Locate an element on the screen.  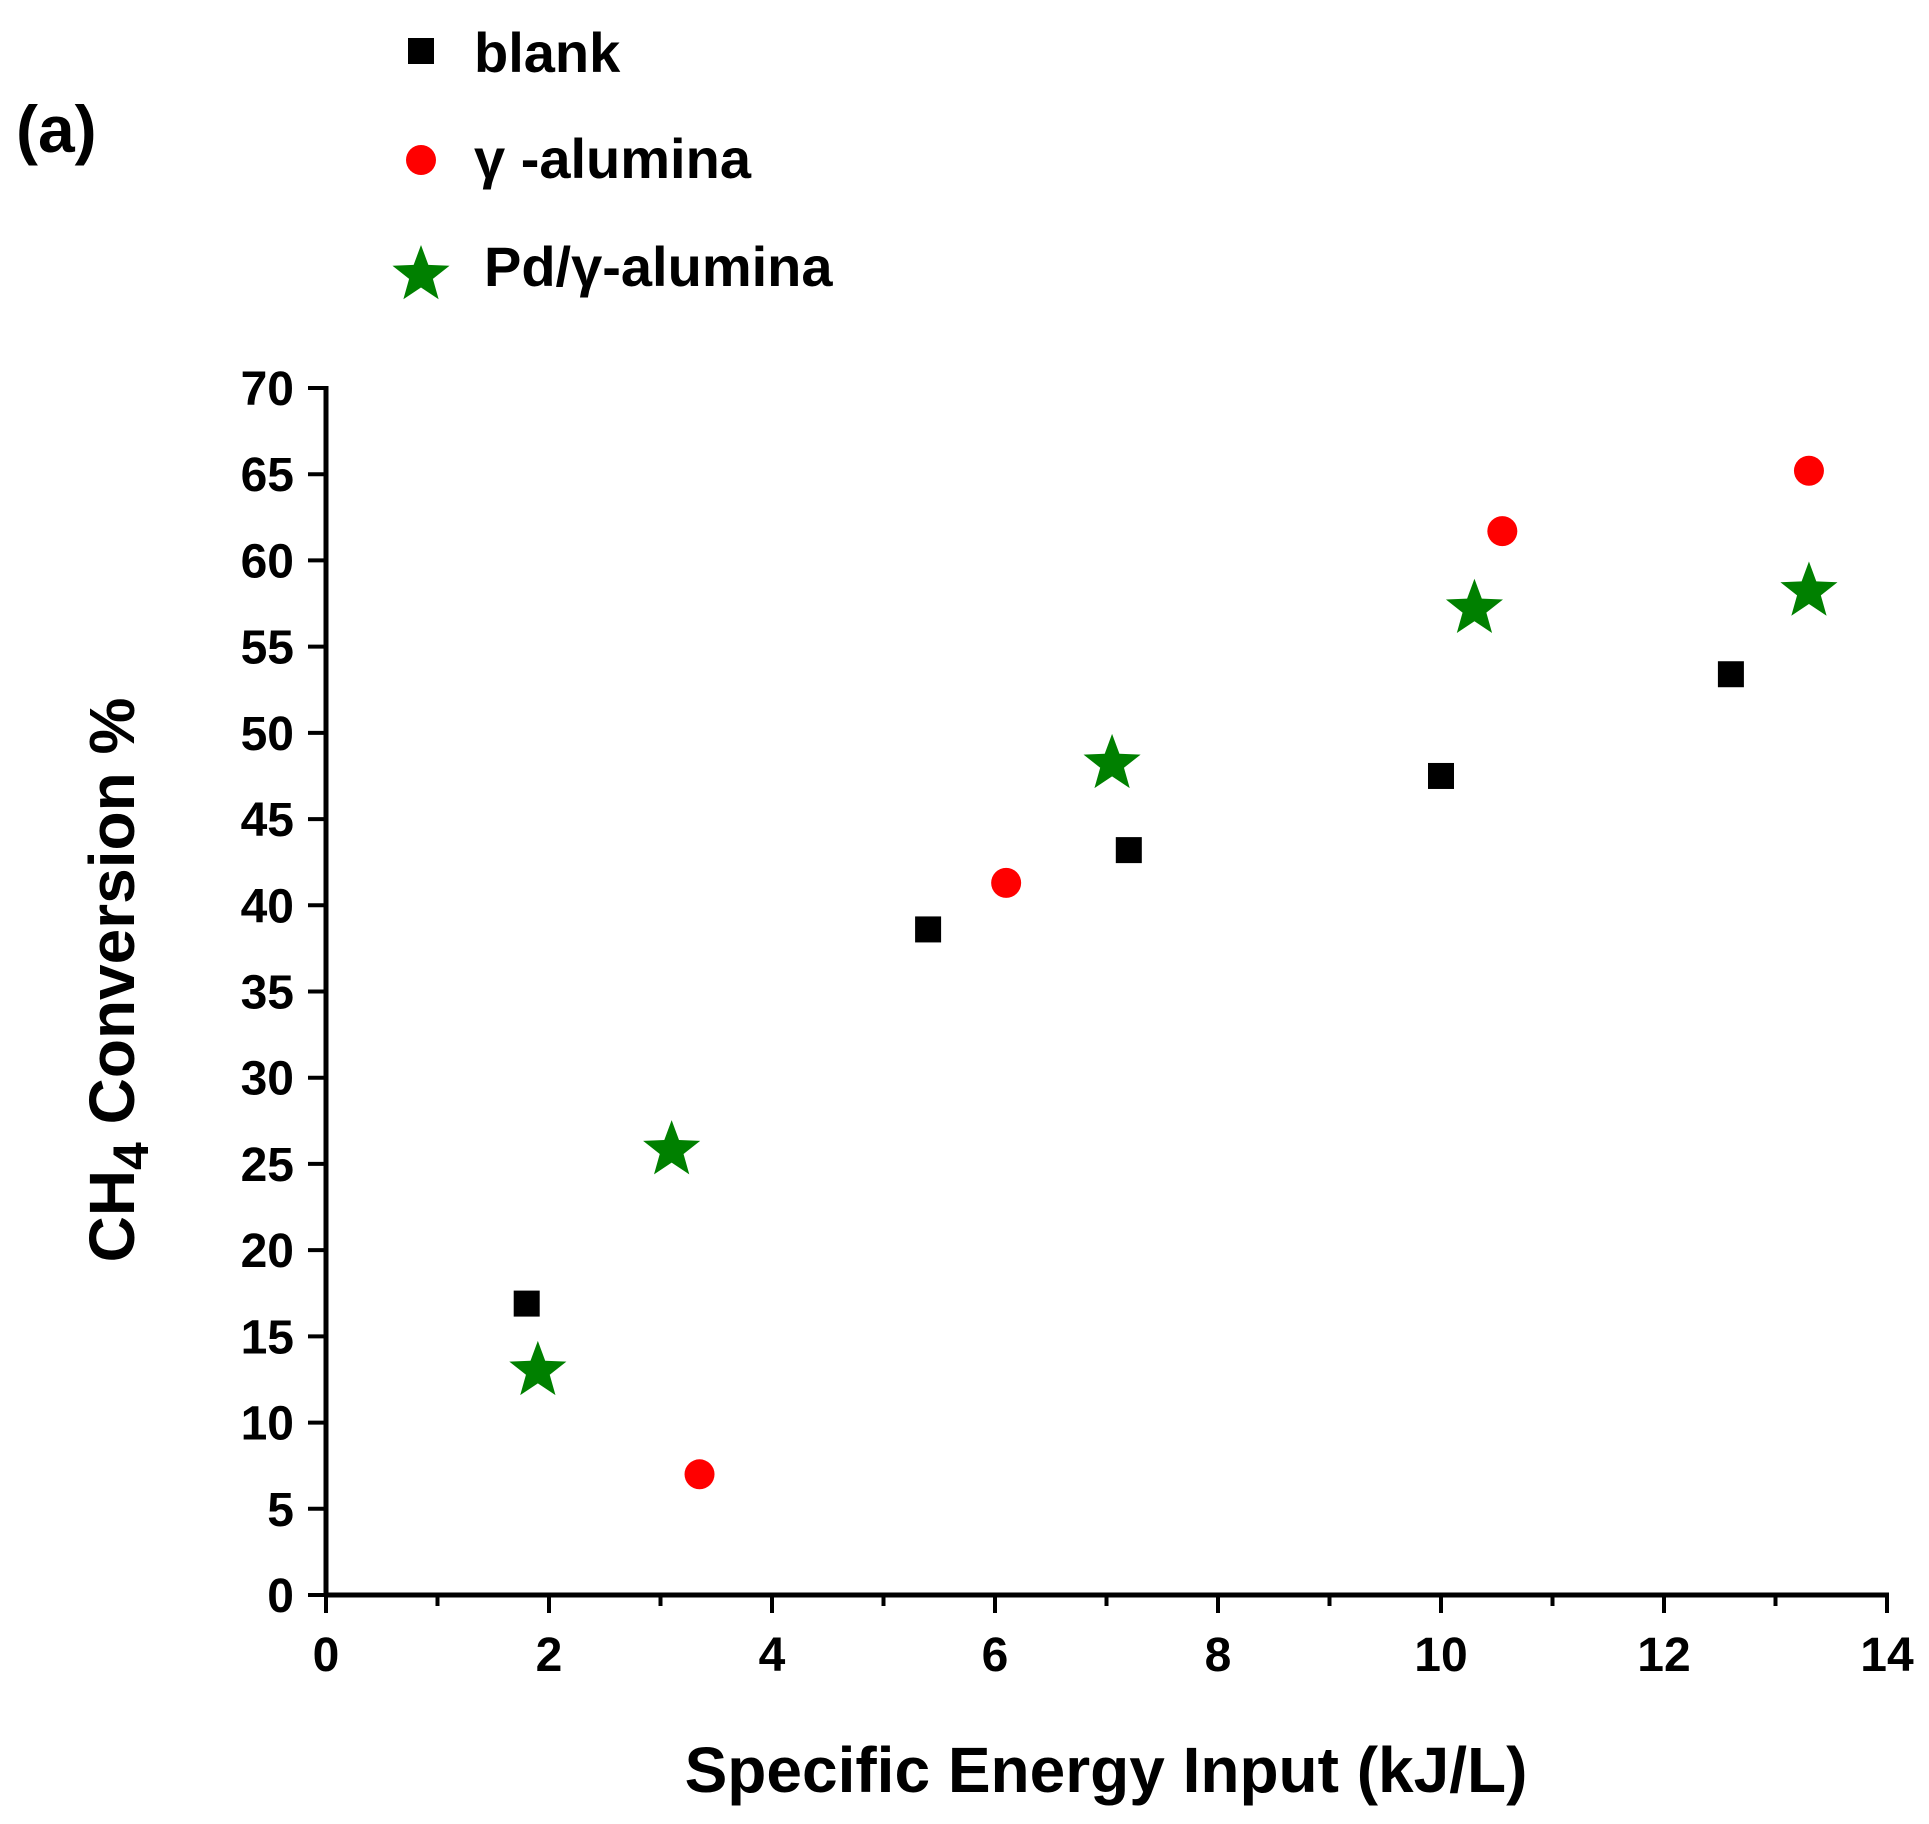
y-tick-label: 70 is located at coordinates (267, 389).